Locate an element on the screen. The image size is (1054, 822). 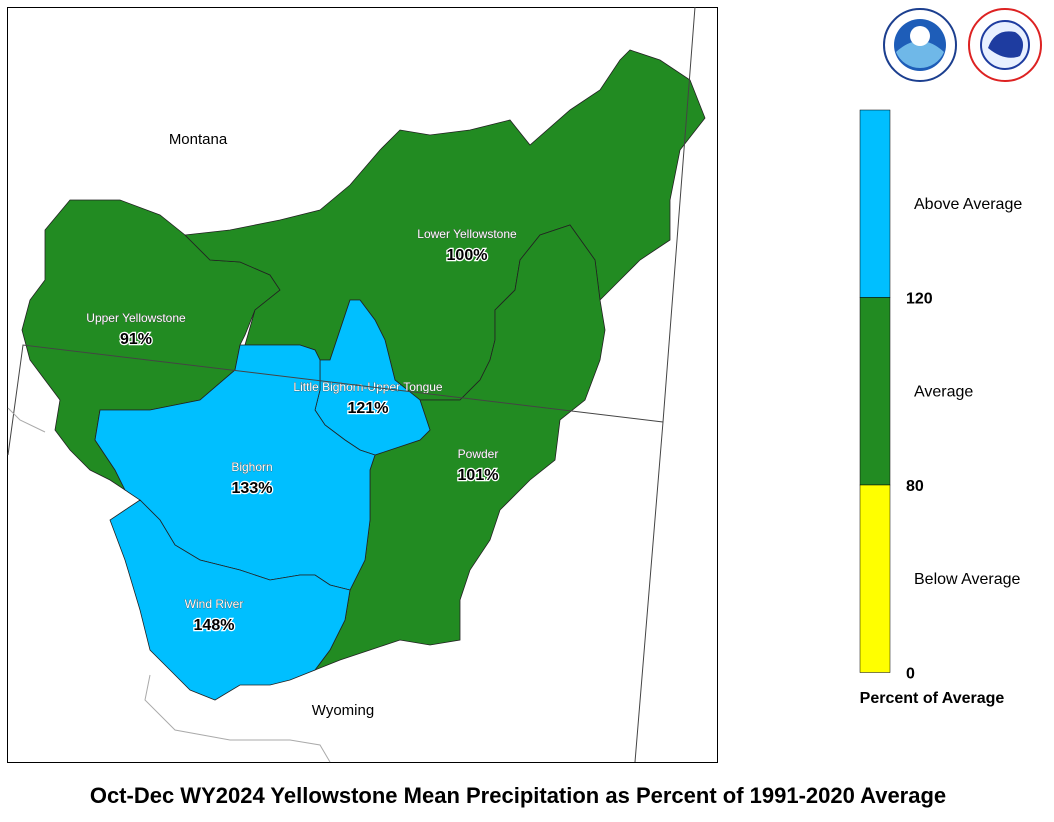
legend-label: Average is located at coordinates (943, 391).